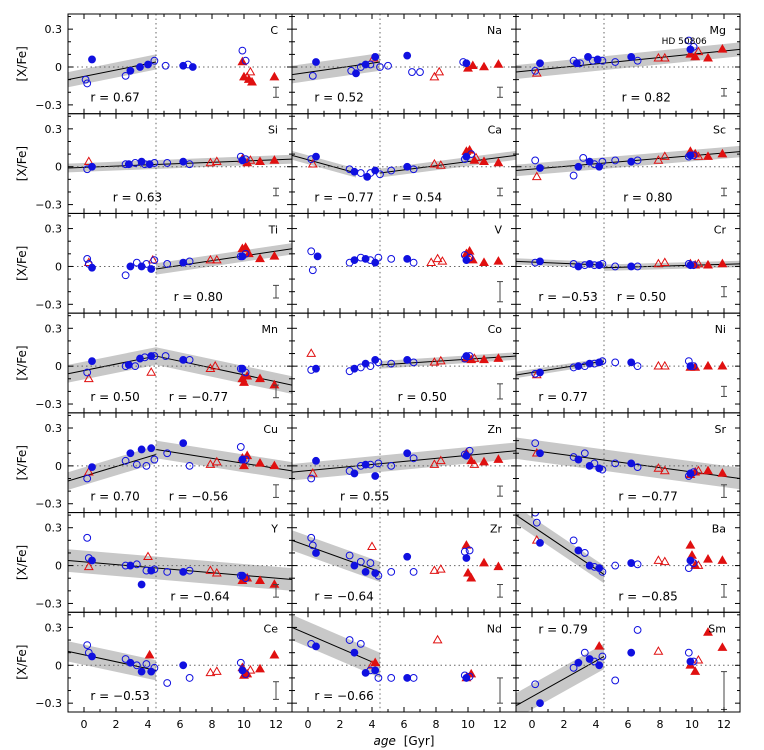 The width and height of the screenshot is (764, 750). I want to click on x-tick-label: 10, so click(692, 724).